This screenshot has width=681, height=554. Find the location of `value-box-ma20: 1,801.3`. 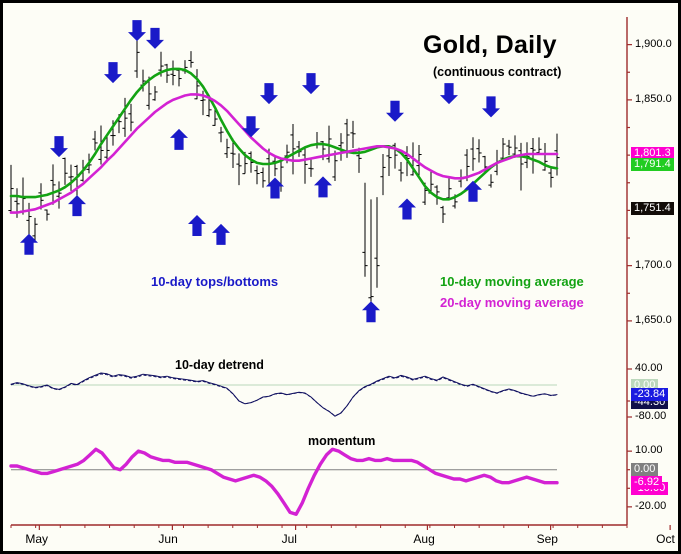

value-box-ma20: 1,801.3 is located at coordinates (652, 154).